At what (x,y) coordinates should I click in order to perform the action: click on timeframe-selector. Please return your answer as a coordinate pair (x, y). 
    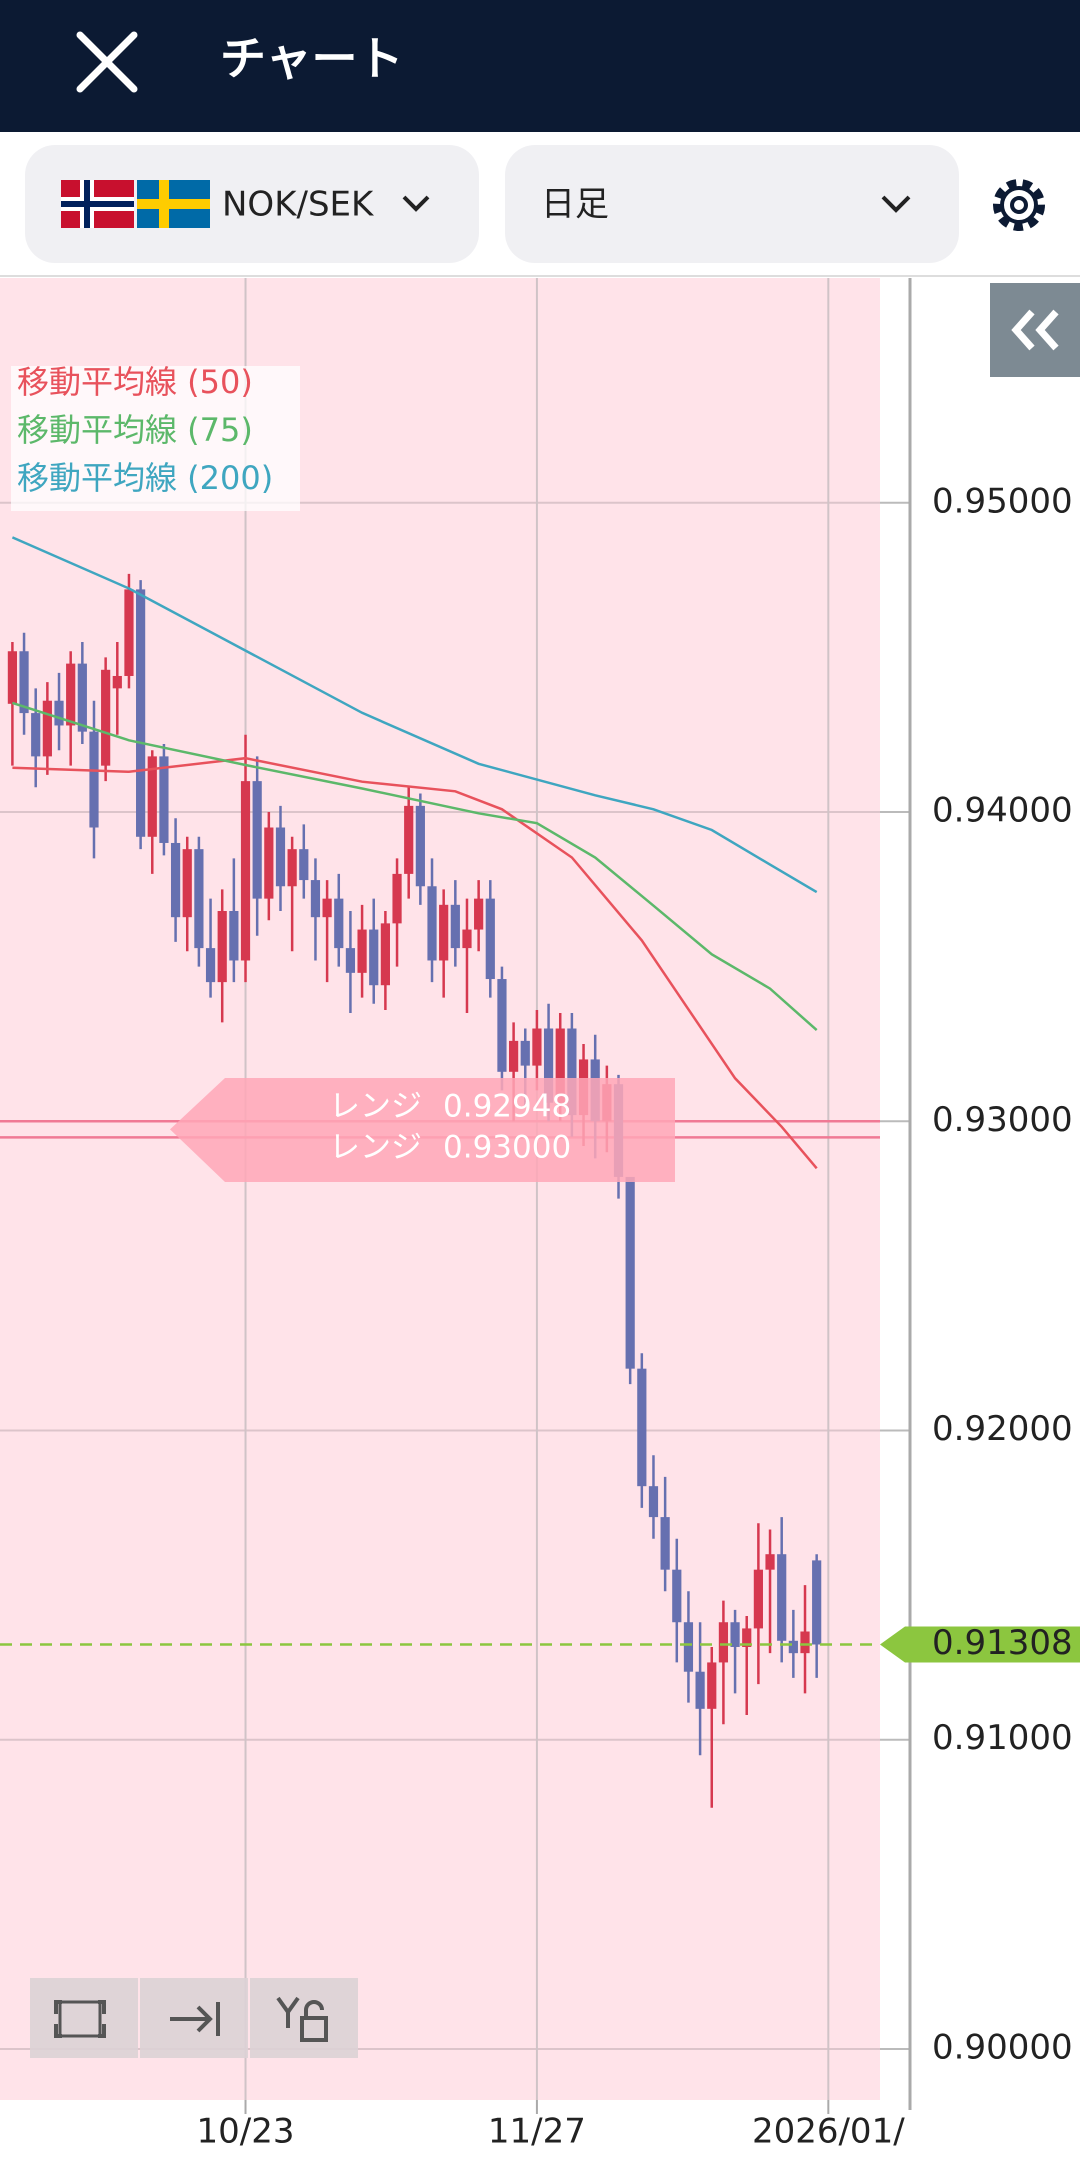
    Looking at the image, I should click on (732, 204).